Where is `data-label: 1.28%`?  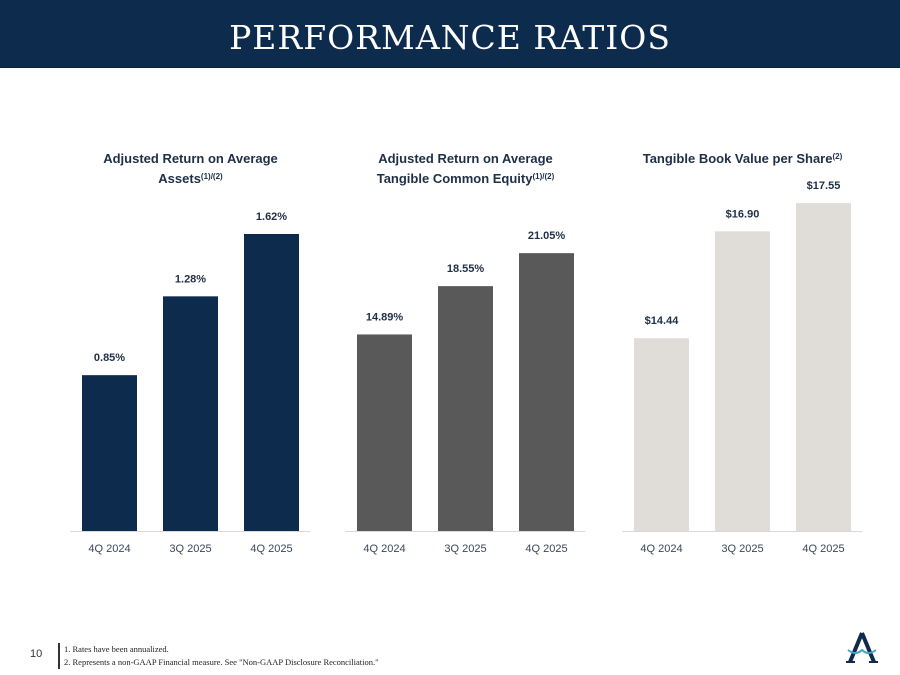
data-label: 1.28% is located at coordinates (190, 279).